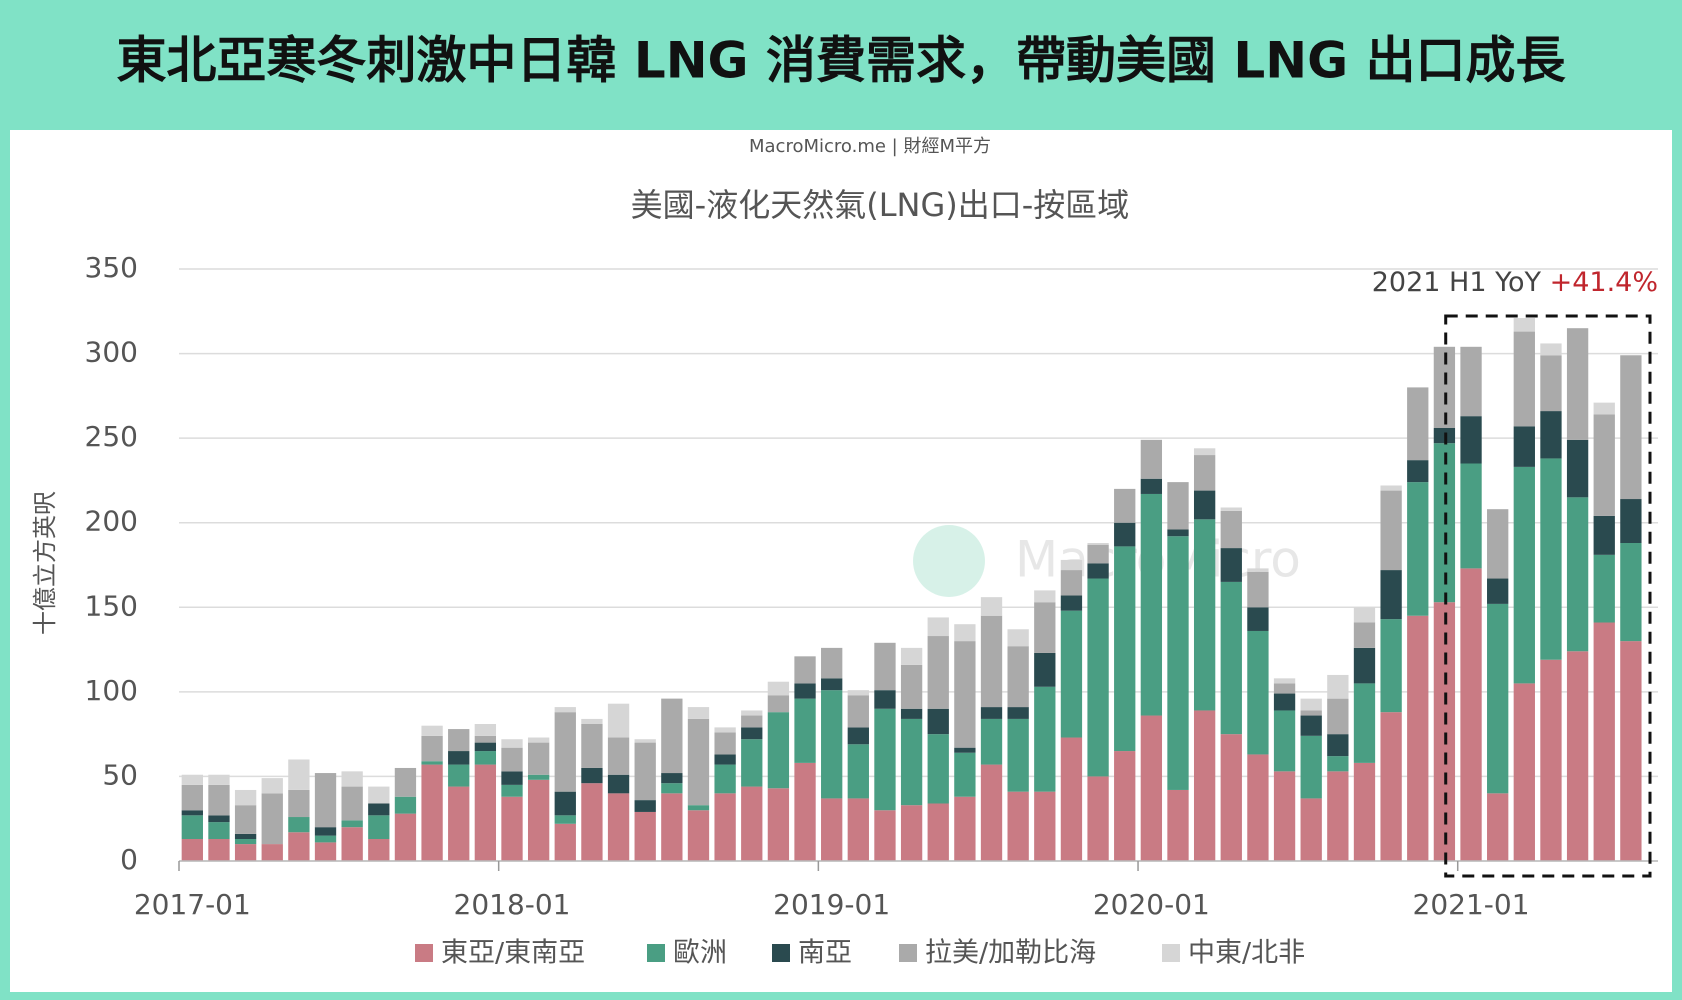 The image size is (1682, 1000). Describe the element at coordinates (111, 267) in the screenshot. I see `y-tick-label: 350` at that location.